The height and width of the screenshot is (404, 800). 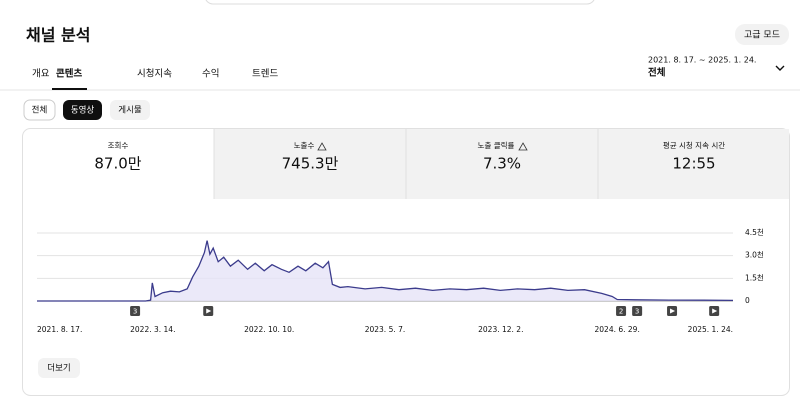 I want to click on y-tick-label: 1.5천, so click(x=754, y=277).